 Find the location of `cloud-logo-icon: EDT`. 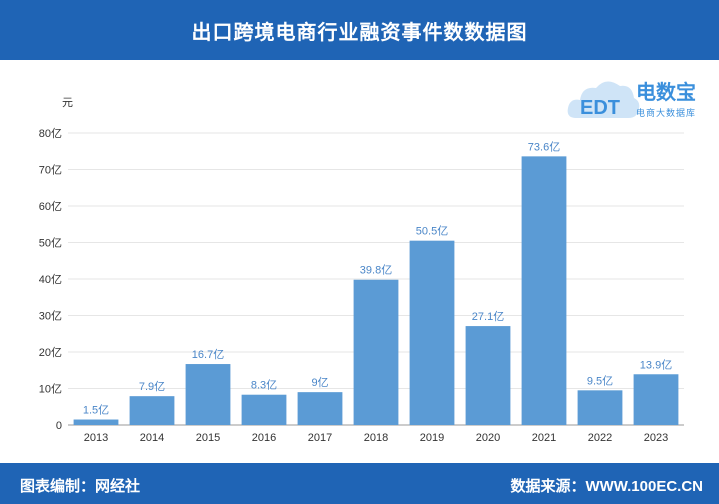

cloud-logo-icon: EDT is located at coordinates (603, 100).